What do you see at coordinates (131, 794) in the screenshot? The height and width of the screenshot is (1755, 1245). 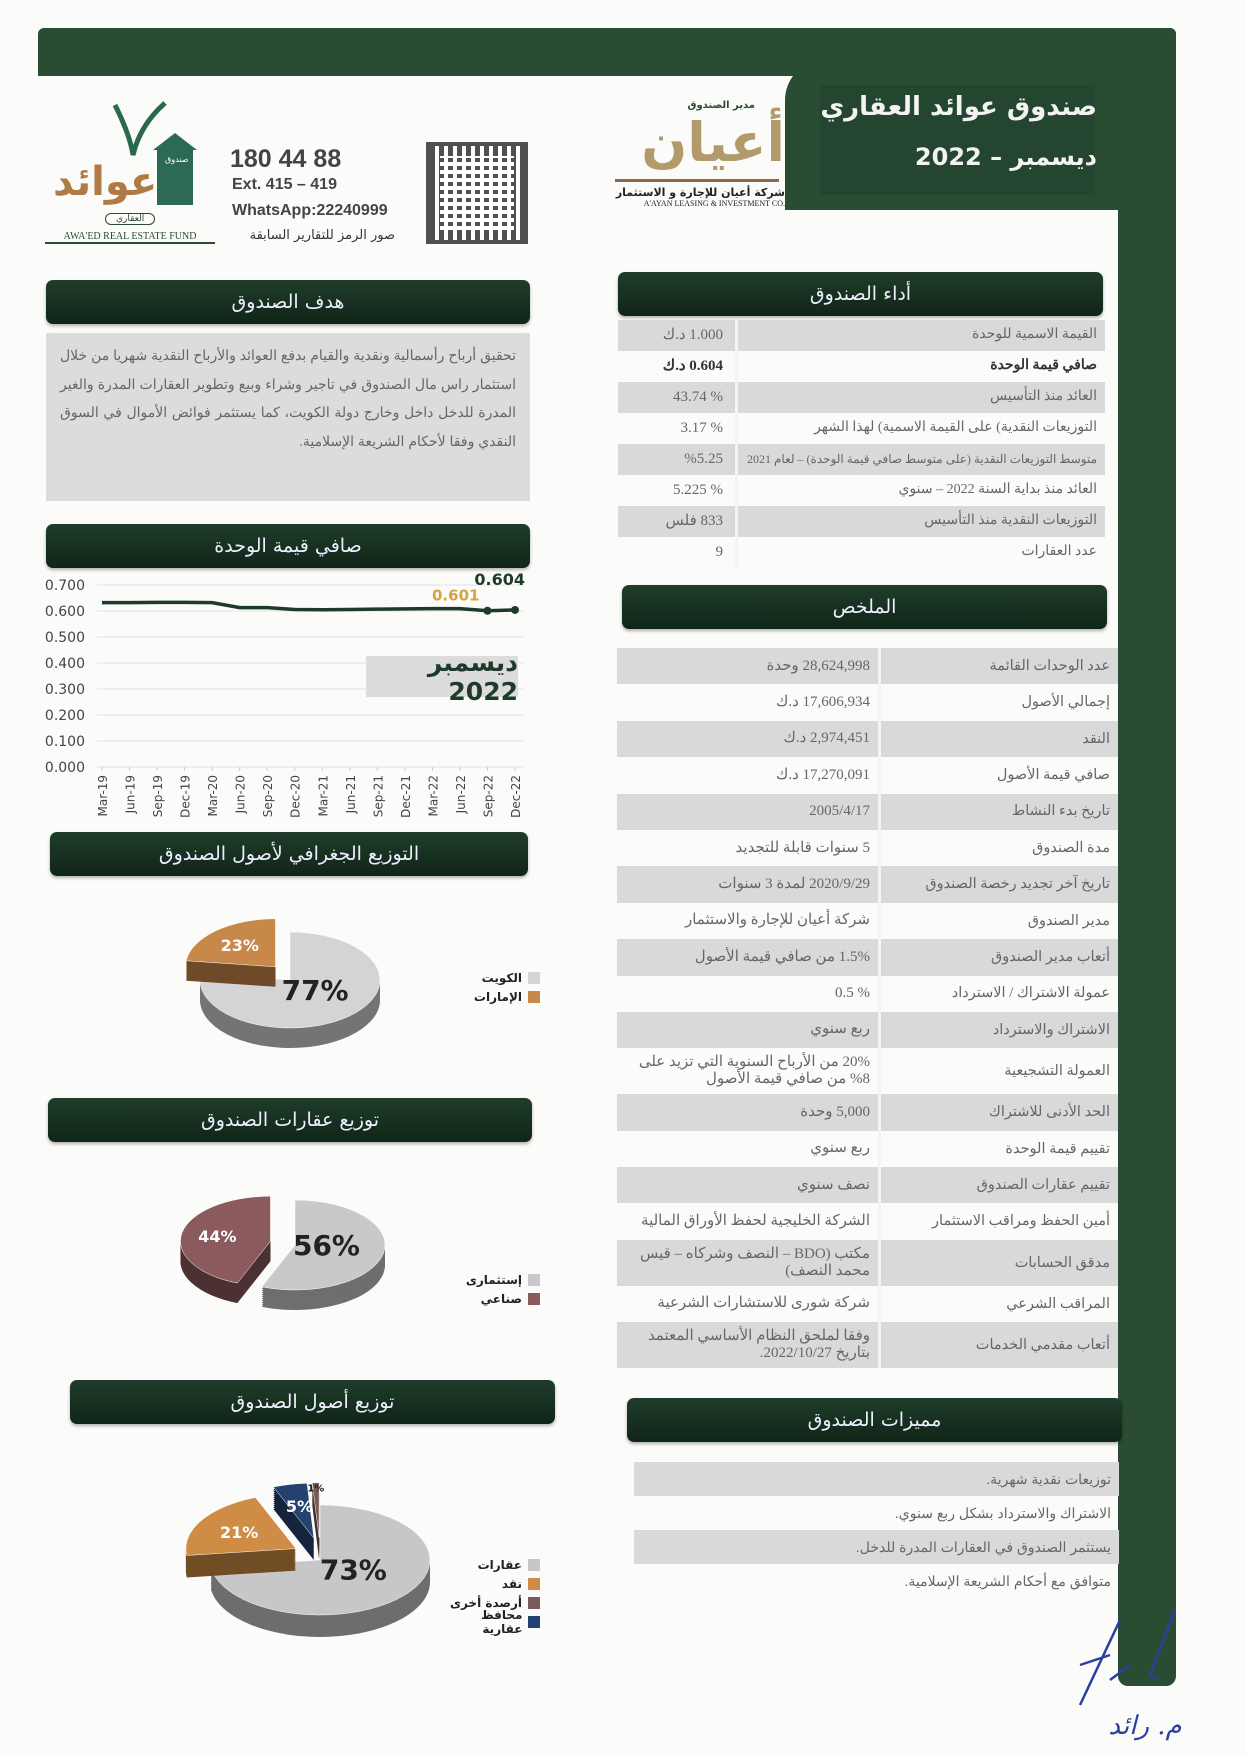 I see `x-tick-label: Jun-19` at bounding box center [131, 794].